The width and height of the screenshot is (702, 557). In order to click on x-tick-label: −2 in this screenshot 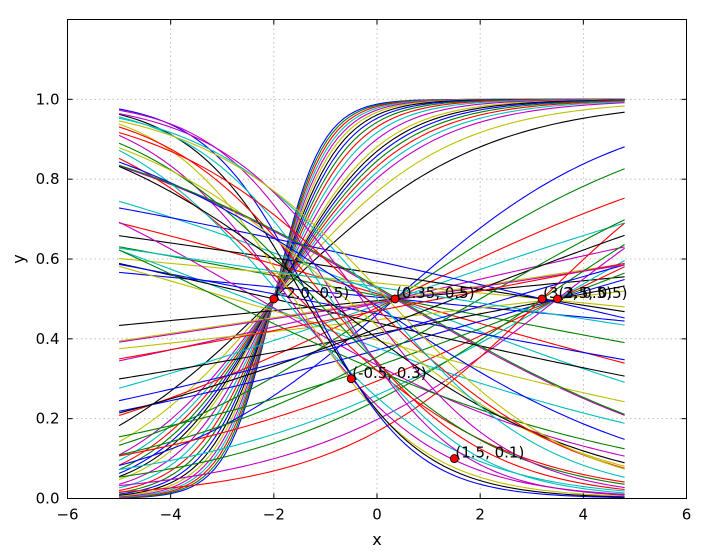, I will do `click(274, 515)`.